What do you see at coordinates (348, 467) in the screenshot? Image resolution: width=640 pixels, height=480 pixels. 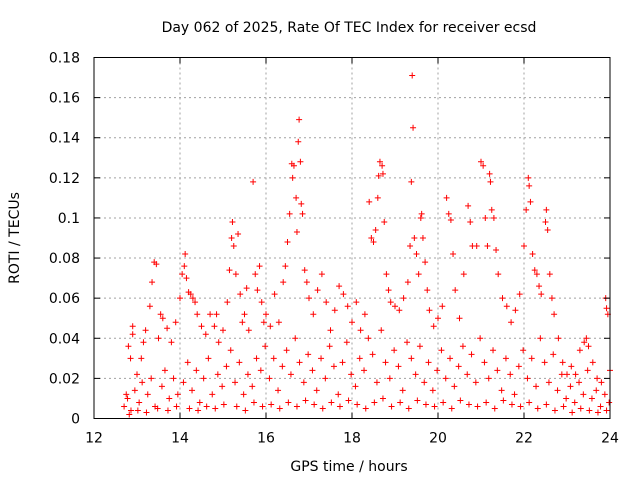 I see `x-axis-label: GPS time / hours` at bounding box center [348, 467].